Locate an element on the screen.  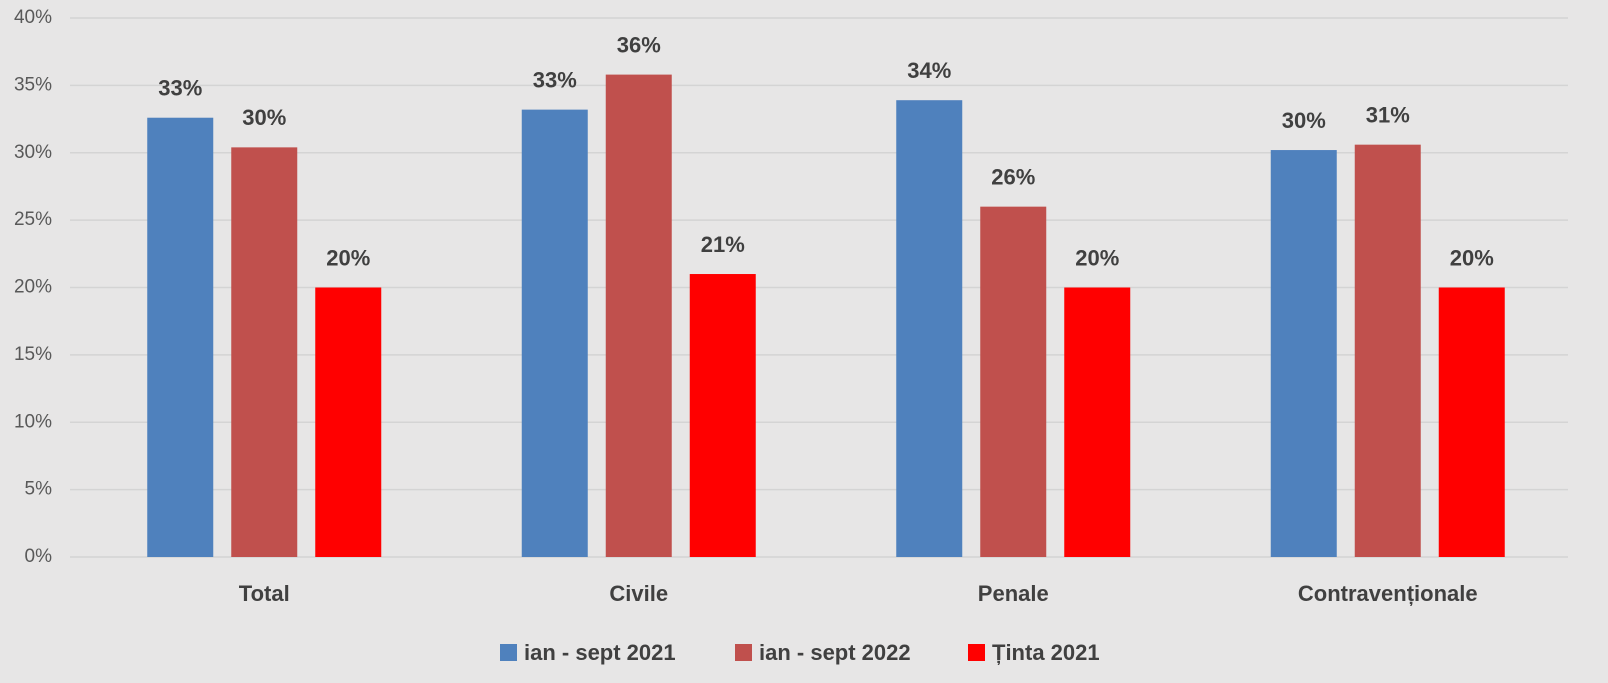
x-tick-label: Penale is located at coordinates (1013, 593).